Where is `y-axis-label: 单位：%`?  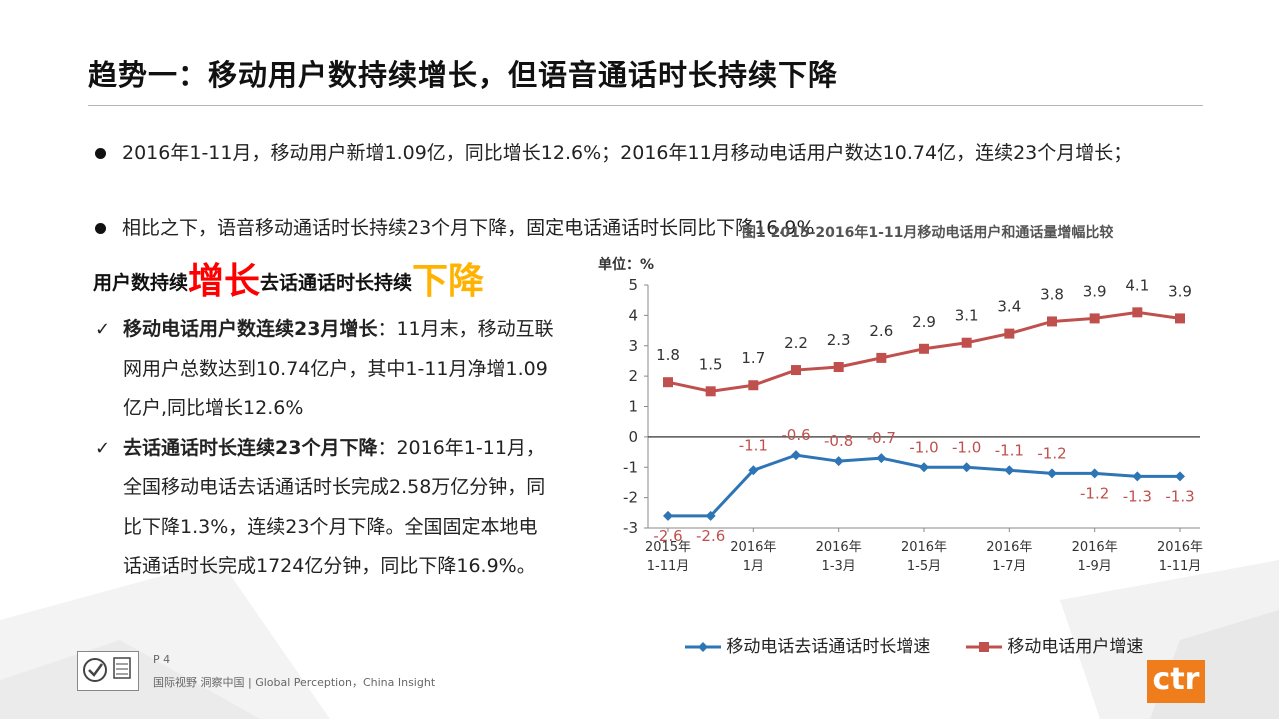 y-axis-label: 单位：% is located at coordinates (626, 264).